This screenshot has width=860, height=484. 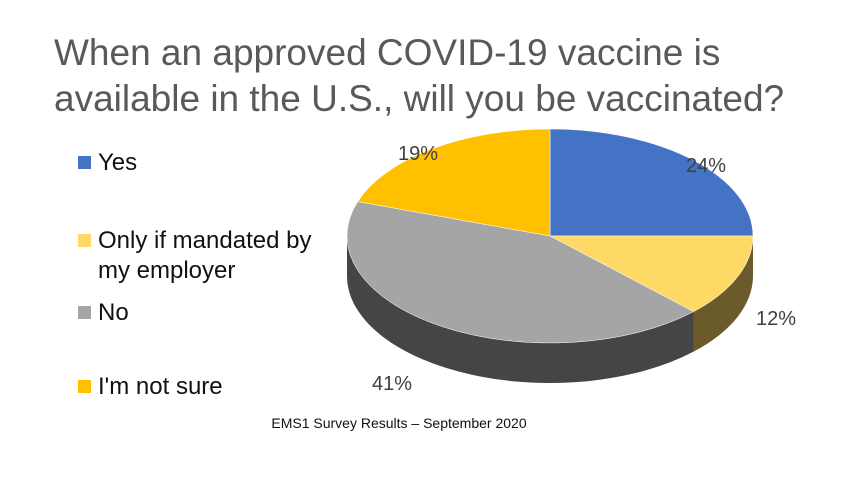 What do you see at coordinates (205, 255) in the screenshot?
I see `legend-label-mandated: Only if mandated by my employer` at bounding box center [205, 255].